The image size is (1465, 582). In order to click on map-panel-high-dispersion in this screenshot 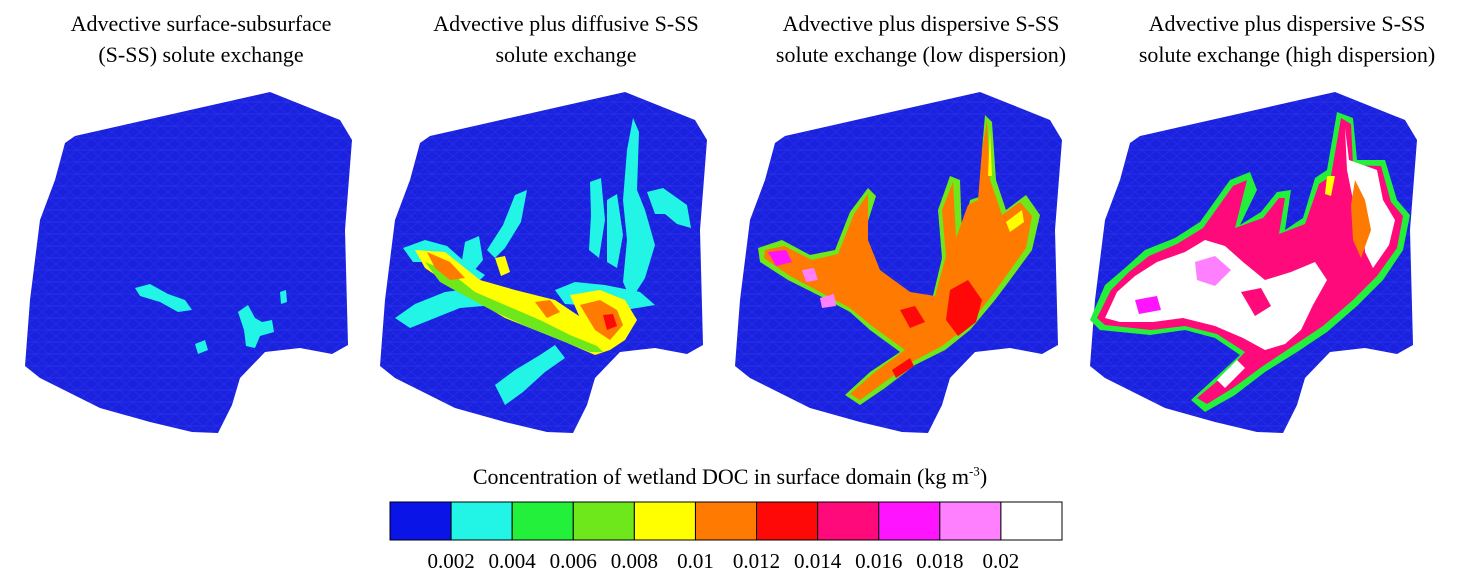, I will do `click(1253, 262)`.